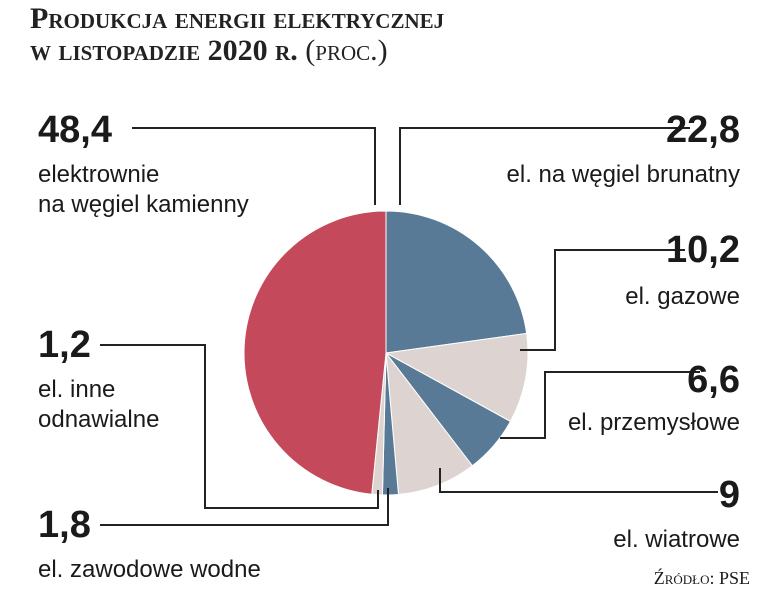 Image resolution: width=778 pixels, height=593 pixels. Describe the element at coordinates (143, 189) in the screenshot. I see `category-label: elektrownie na węgiel kamienny` at that location.